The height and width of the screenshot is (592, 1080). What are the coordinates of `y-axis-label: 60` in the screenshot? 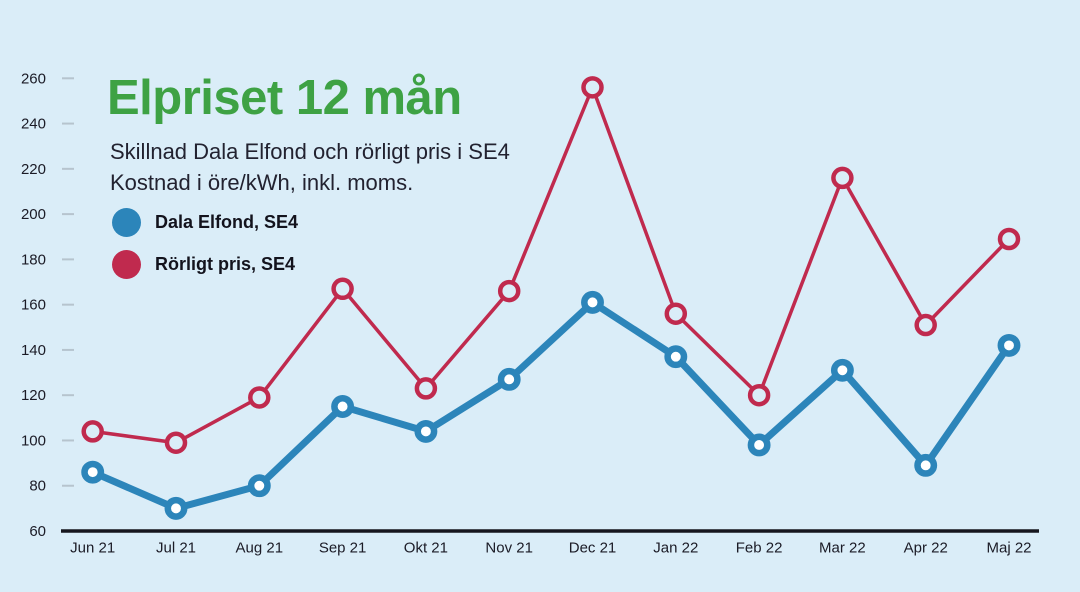 It's located at (37, 531).